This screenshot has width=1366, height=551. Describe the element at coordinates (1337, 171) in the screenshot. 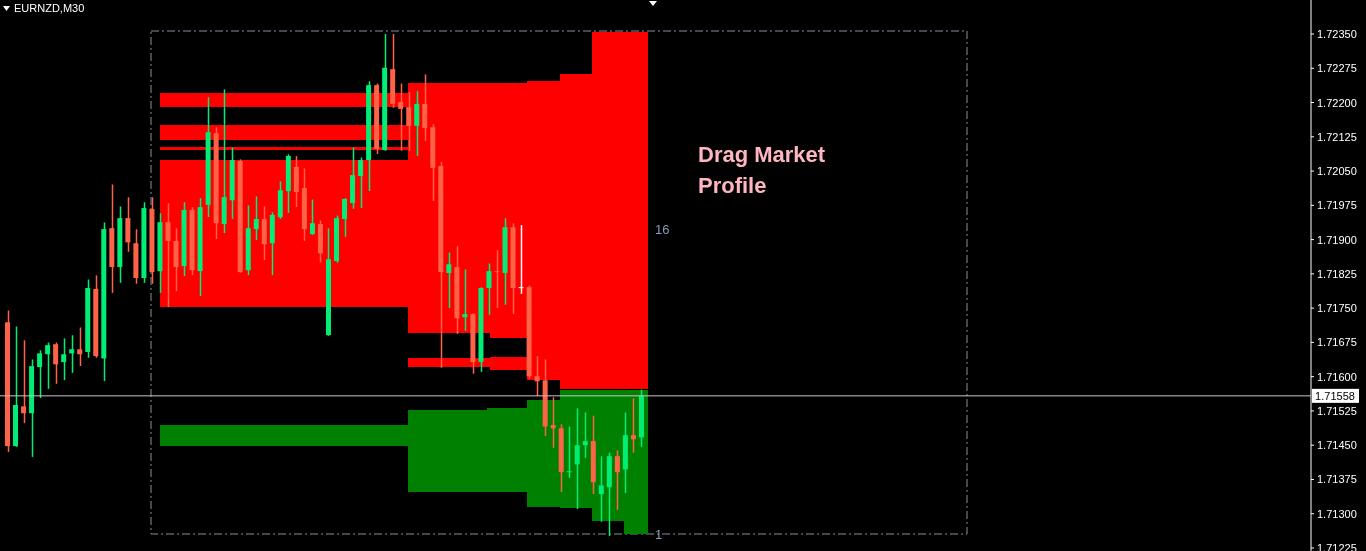

I see `y-tick-label: 1.72050` at that location.